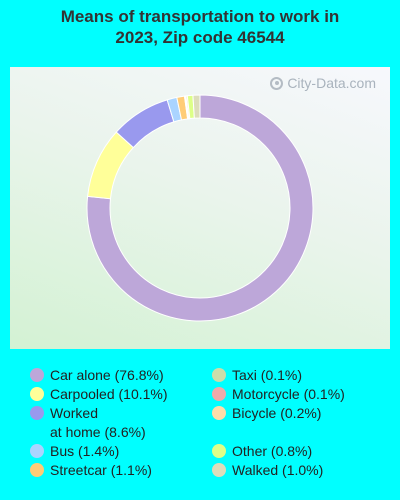  Describe the element at coordinates (277, 413) in the screenshot. I see `legend-label: Bicycle (0.2%)` at that location.